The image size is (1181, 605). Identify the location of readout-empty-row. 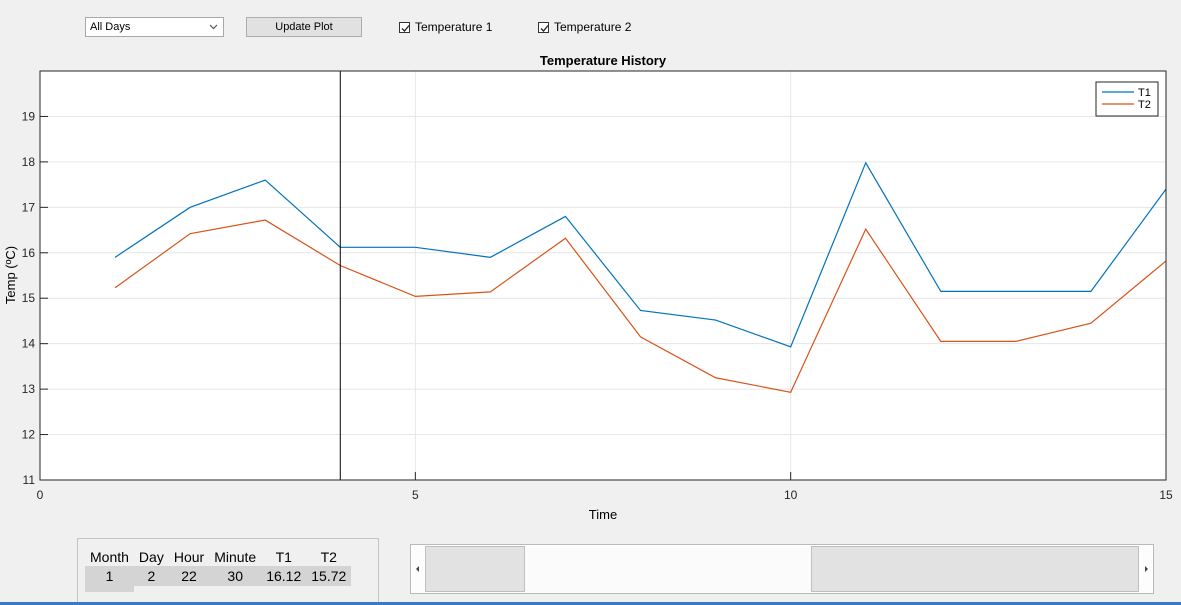
(218, 589).